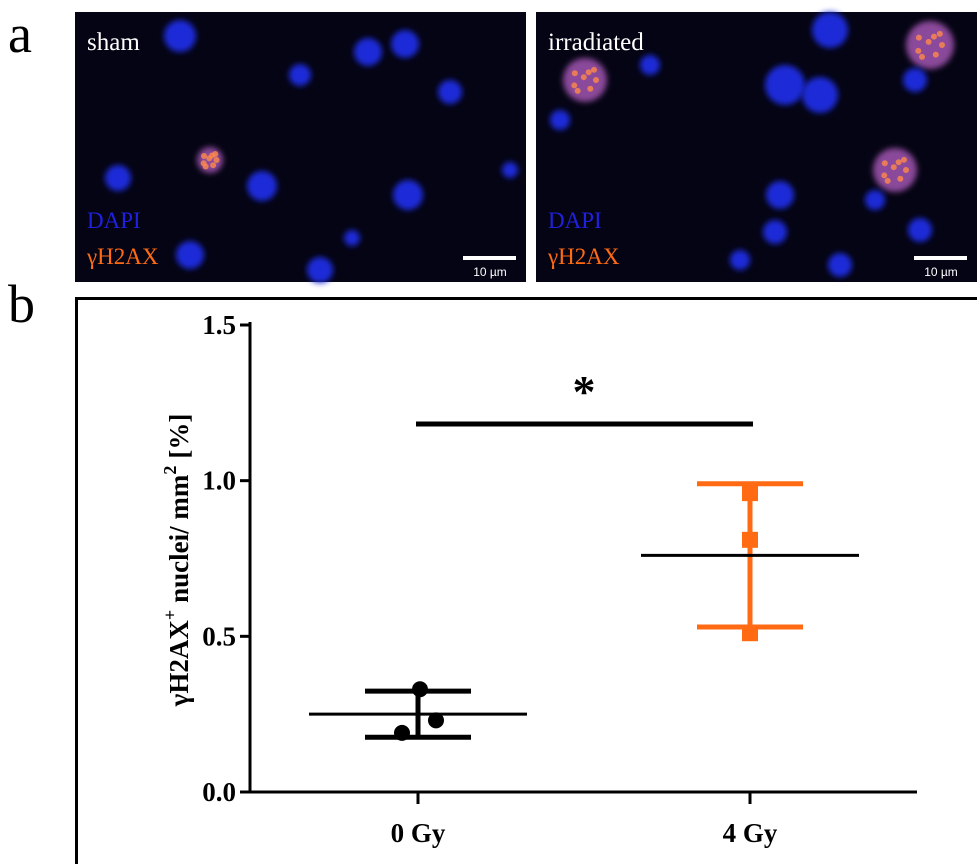 The height and width of the screenshot is (864, 977). I want to click on y-tick-label: 0.0, so click(219, 792).